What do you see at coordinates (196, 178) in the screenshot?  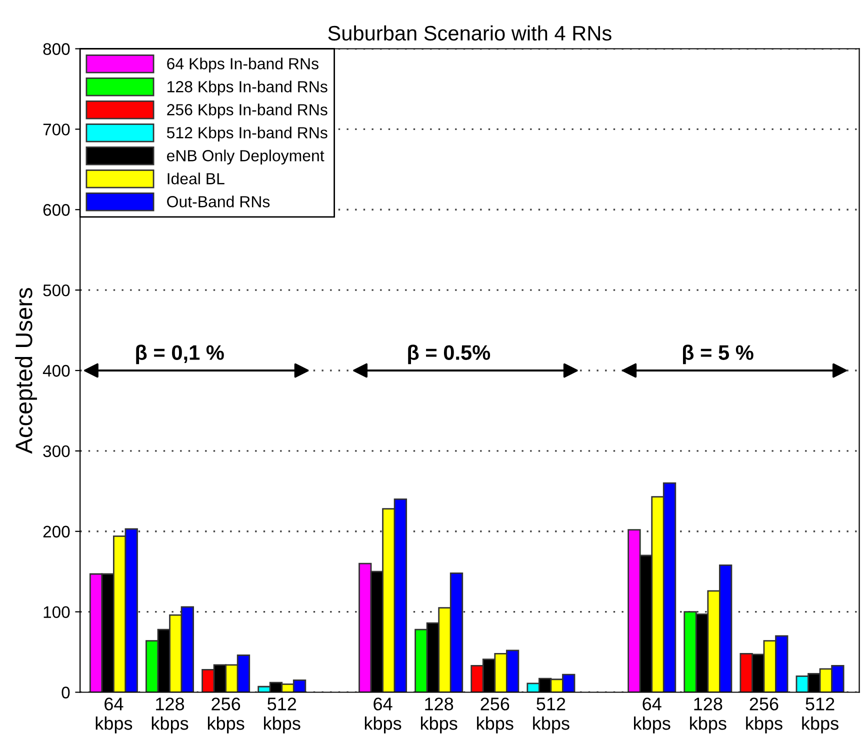 I see `legend-label: Ideal BL` at bounding box center [196, 178].